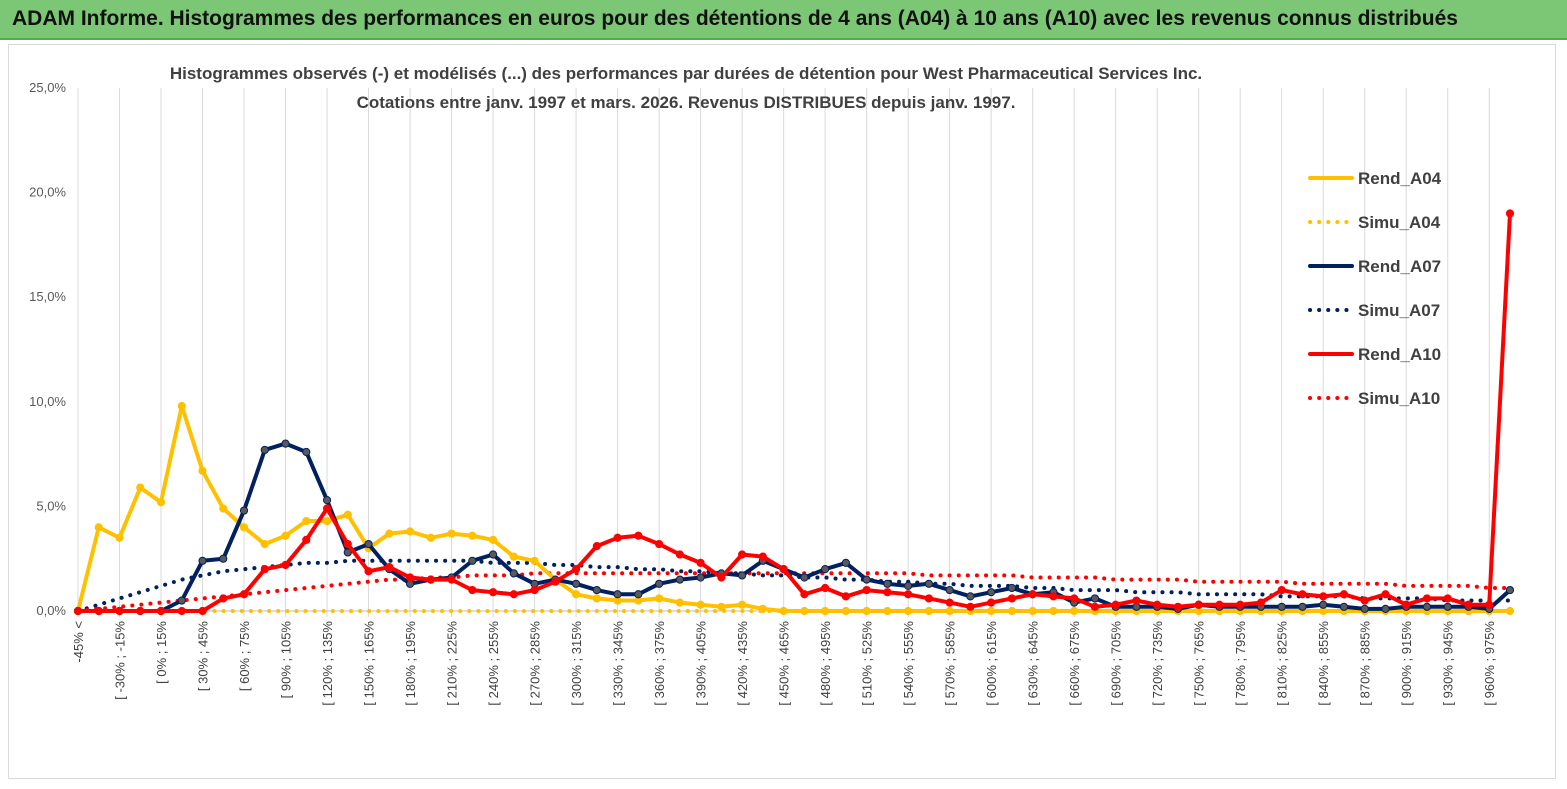 Image resolution: width=1567 pixels, height=789 pixels. What do you see at coordinates (1033, 663) in the screenshot?
I see `x-tick-label: [ 630% ; 645%` at bounding box center [1033, 663].